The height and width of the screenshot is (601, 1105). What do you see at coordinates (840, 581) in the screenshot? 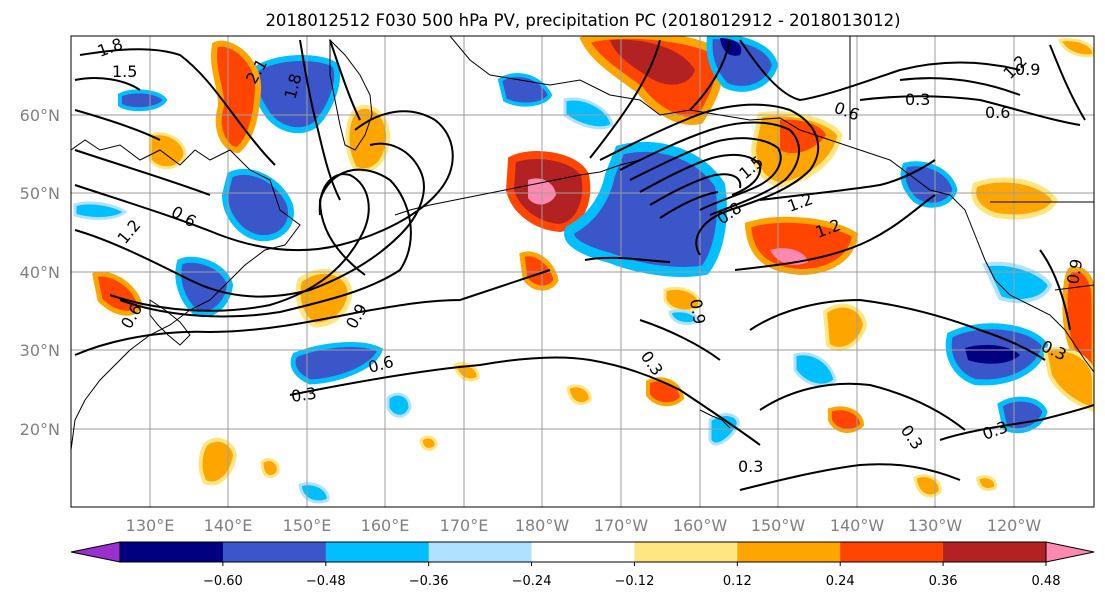
I see `colorbar-tick-label: 0.24` at bounding box center [840, 581].